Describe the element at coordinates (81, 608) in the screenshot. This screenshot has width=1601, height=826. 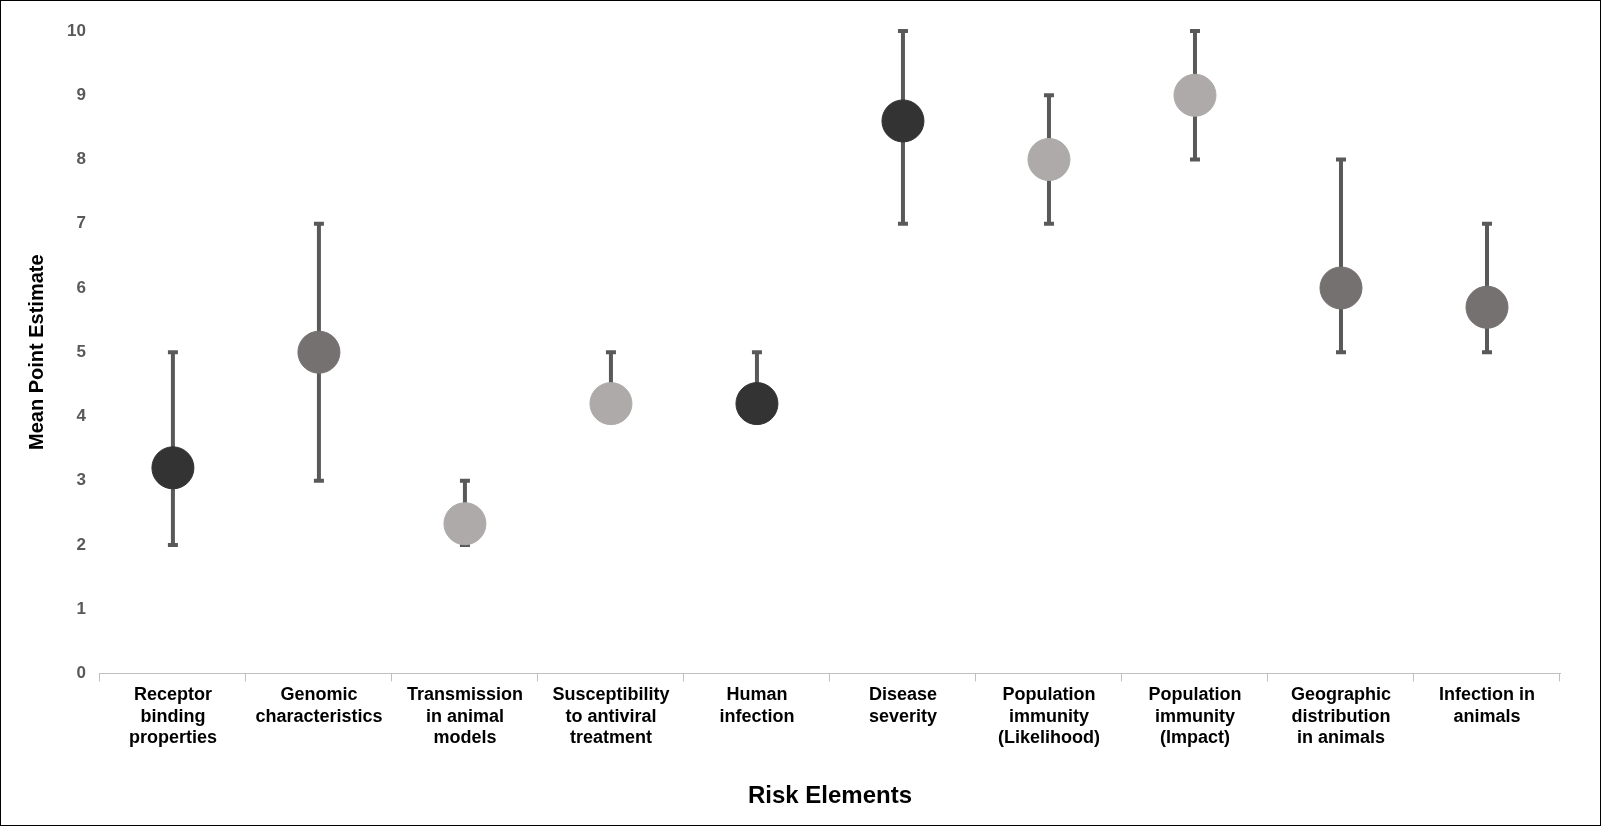
I see `y-tick-label: 1` at that location.